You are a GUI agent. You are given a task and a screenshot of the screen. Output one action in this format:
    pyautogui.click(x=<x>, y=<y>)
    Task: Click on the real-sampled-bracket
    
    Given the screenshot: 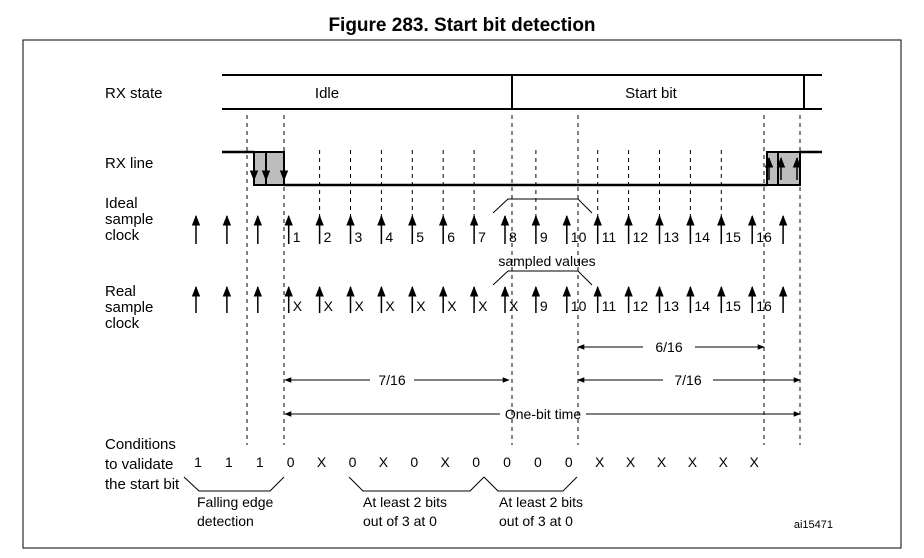 What is the action you would take?
    pyautogui.click(x=542, y=278)
    